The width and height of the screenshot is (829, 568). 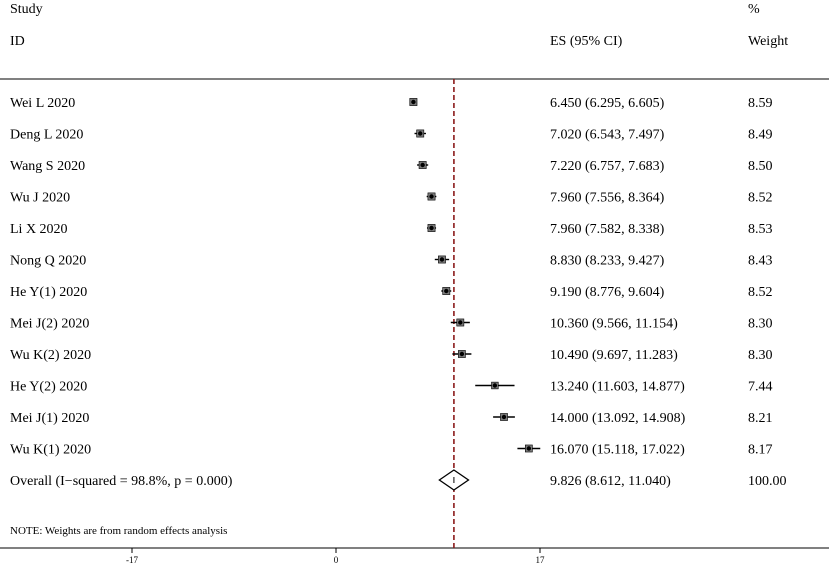 What do you see at coordinates (760, 166) in the screenshot?
I see `weight-value: 8.50` at bounding box center [760, 166].